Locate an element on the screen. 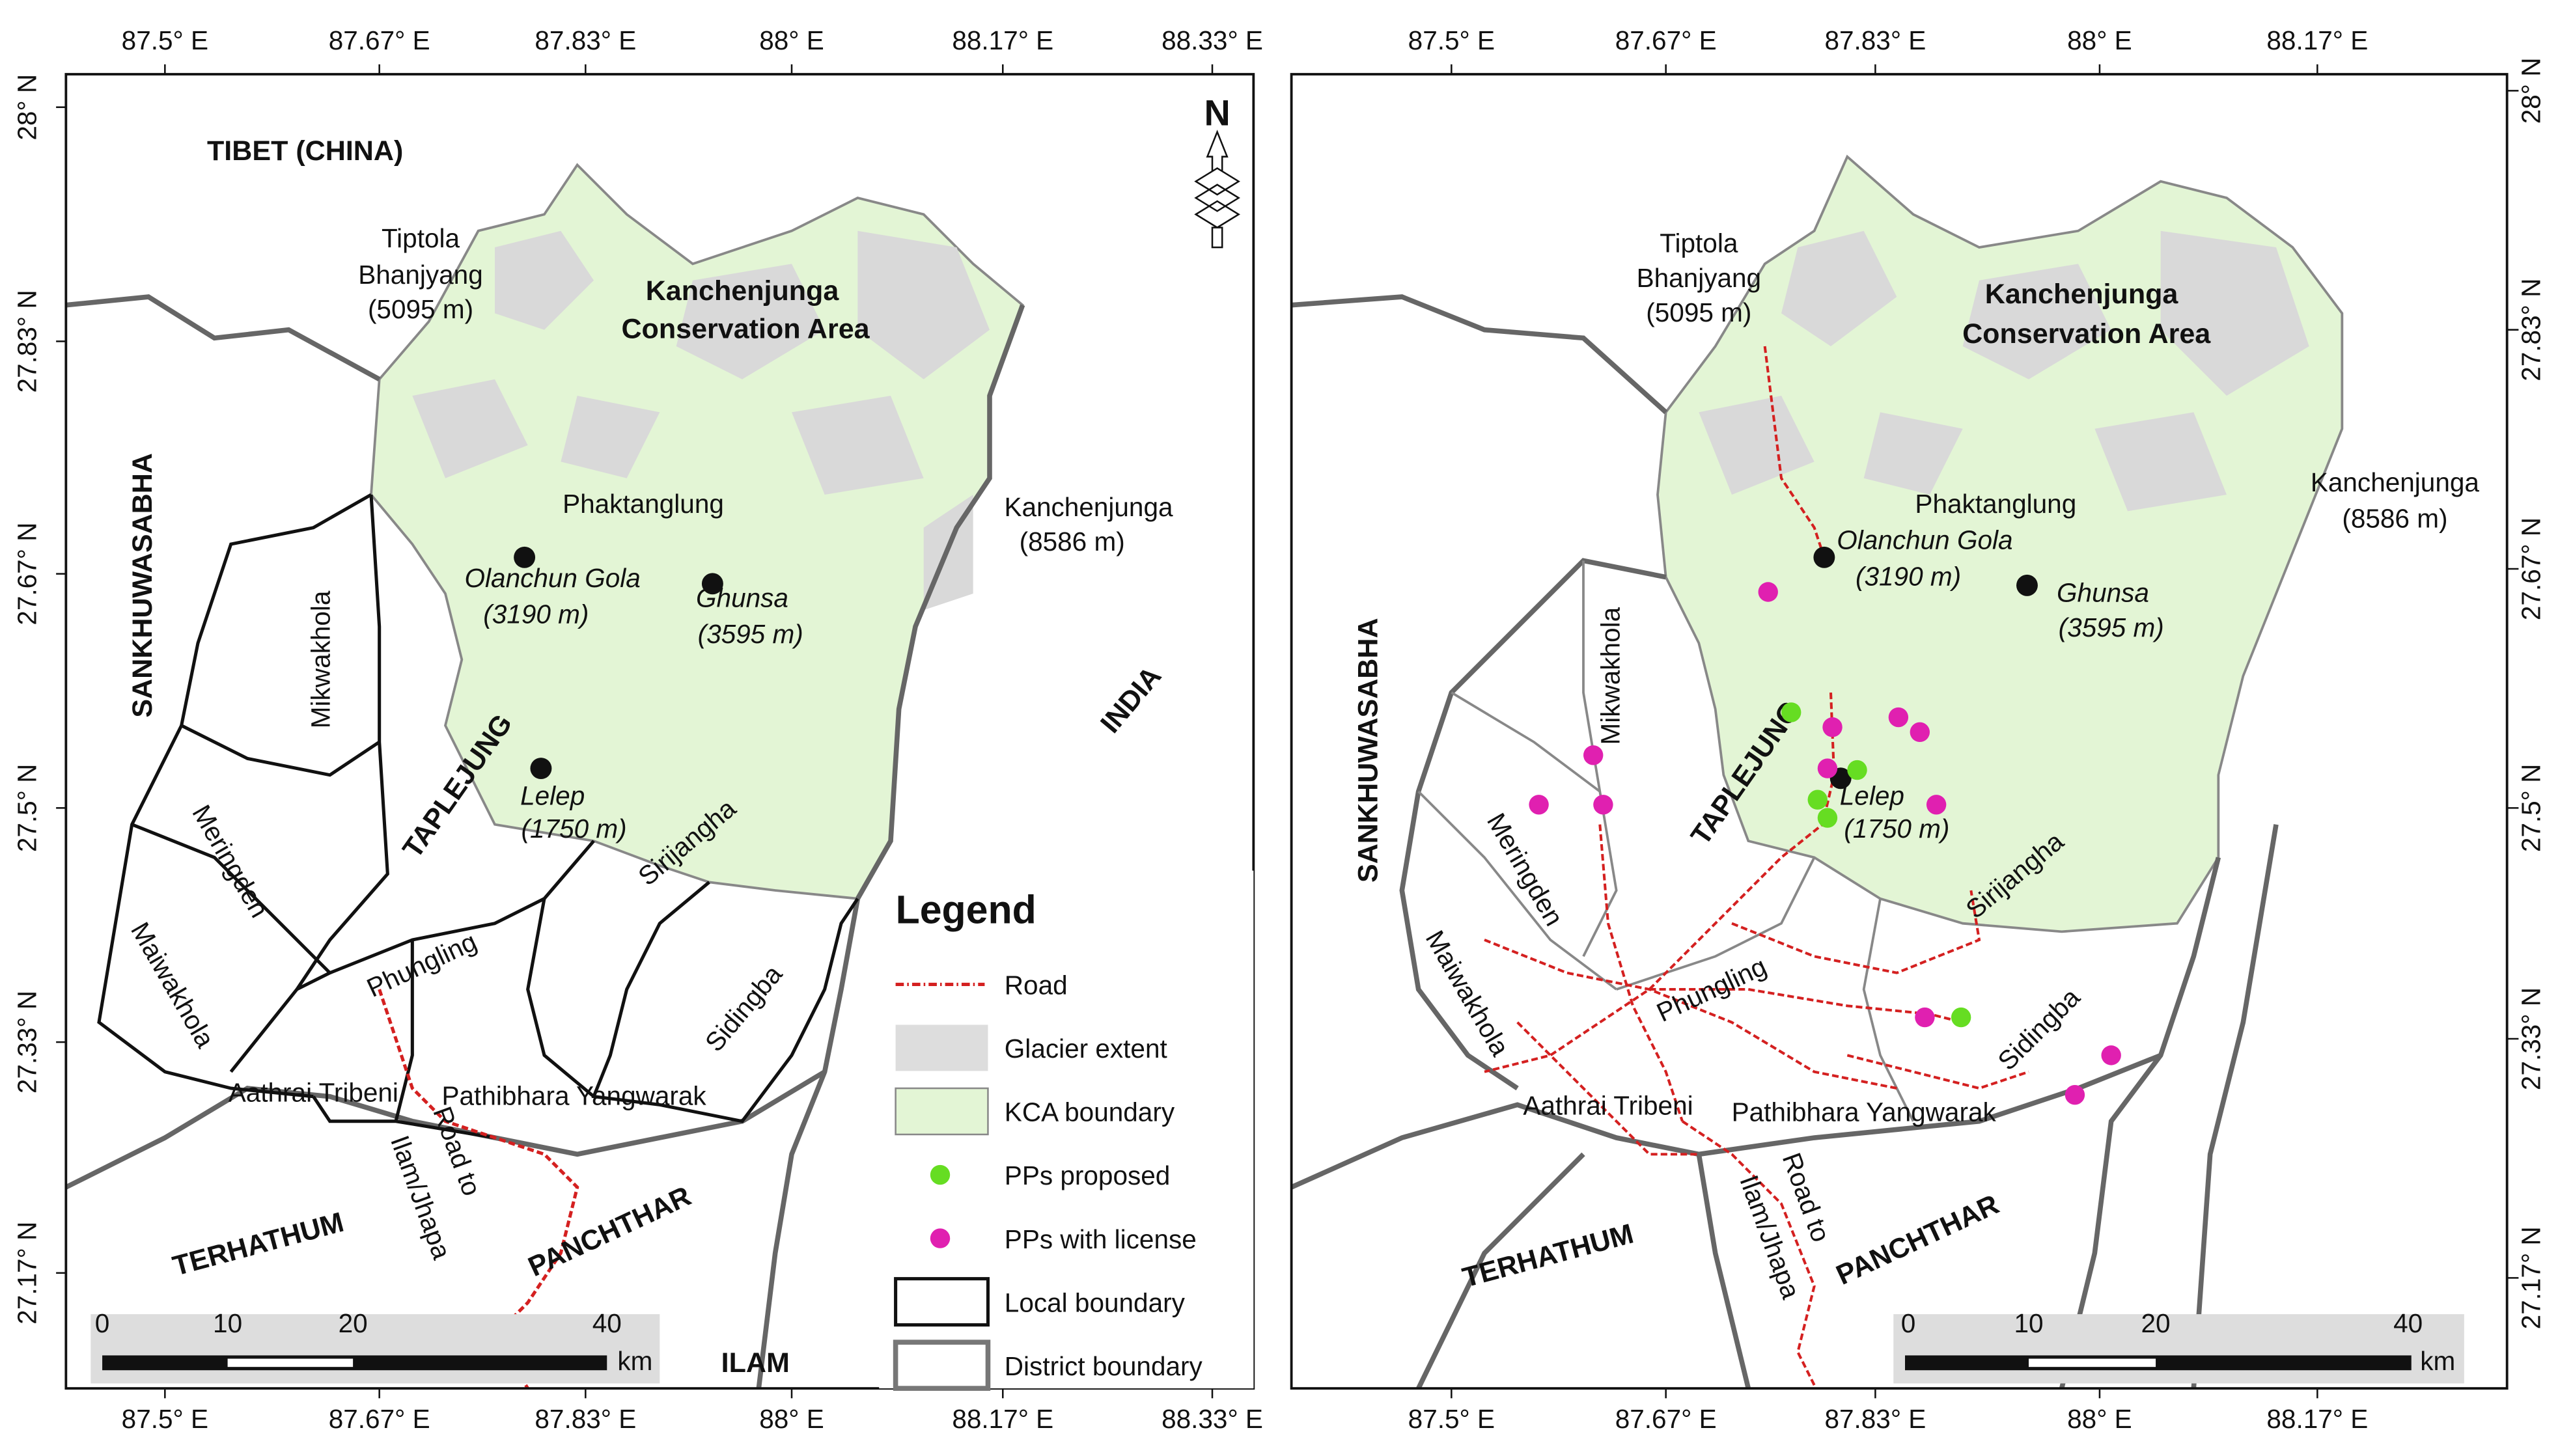 The height and width of the screenshot is (1456, 2573). top-tick-label: 87.67° E is located at coordinates (379, 40).